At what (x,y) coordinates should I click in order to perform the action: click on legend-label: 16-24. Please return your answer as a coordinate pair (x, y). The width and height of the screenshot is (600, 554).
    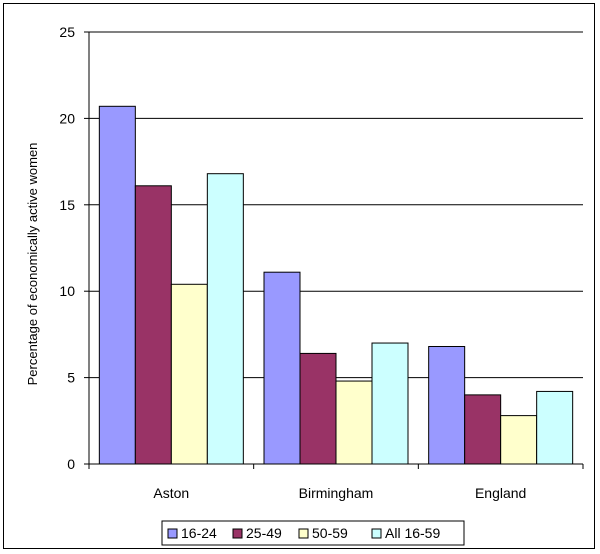
    Looking at the image, I should click on (199, 533).